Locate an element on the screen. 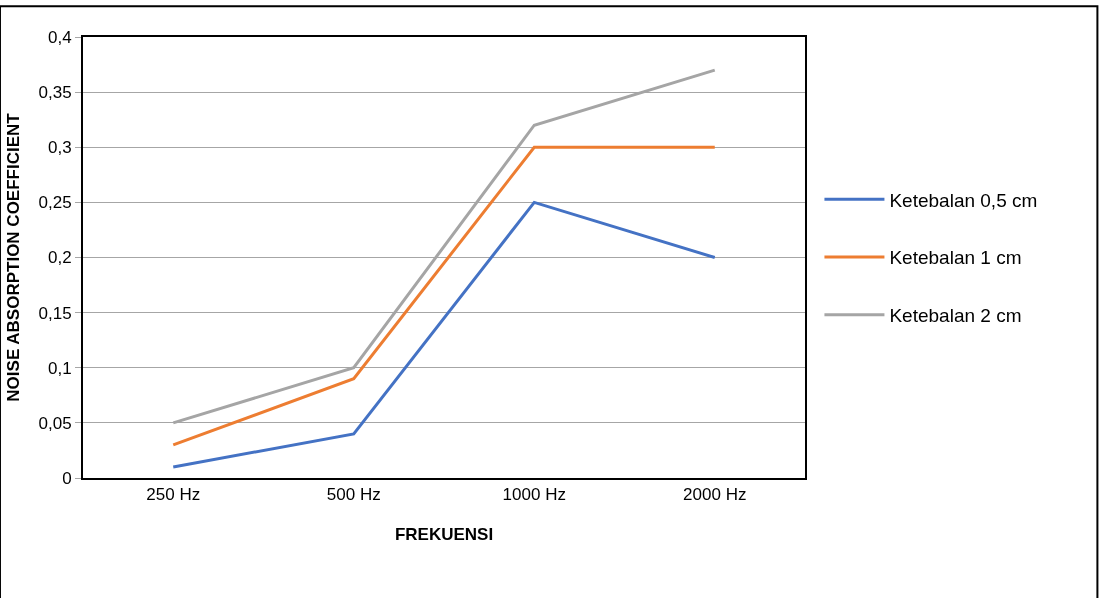  y-tick-label: 0,05 is located at coordinates (55, 423).